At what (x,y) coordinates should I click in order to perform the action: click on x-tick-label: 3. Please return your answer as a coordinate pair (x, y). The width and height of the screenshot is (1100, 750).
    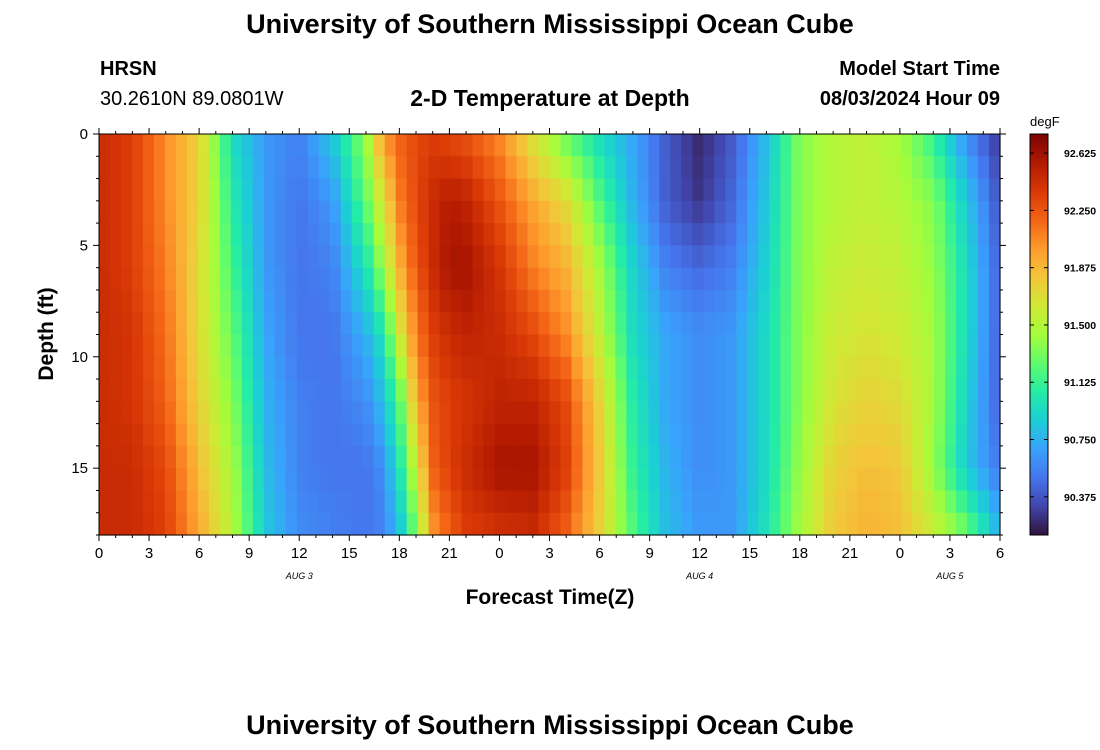
    Looking at the image, I should click on (950, 553).